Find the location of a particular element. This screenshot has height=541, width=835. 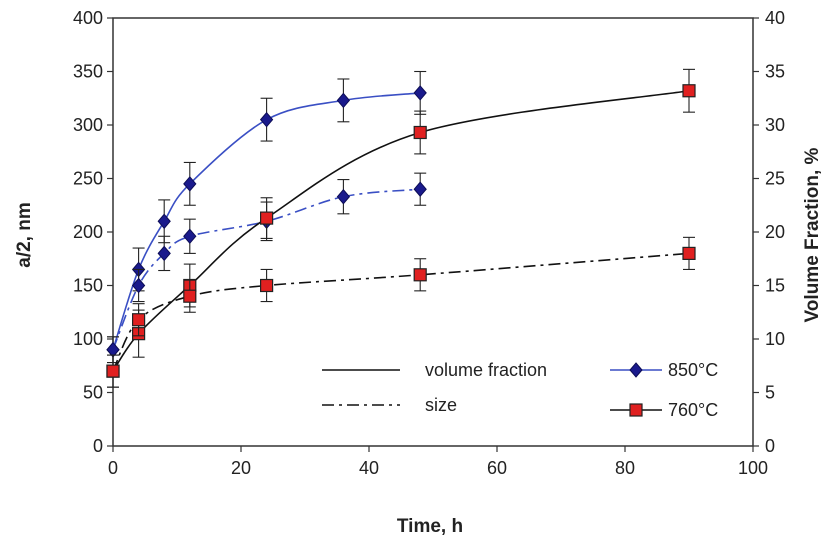

legend: volume fraction size 850°C 760°C is located at coordinates (520, 390).